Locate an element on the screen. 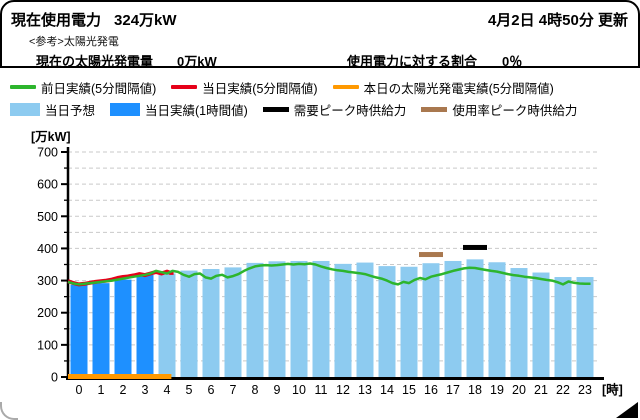 This screenshot has width=640, height=420. header-row-solar: 現在の太陽光発電量 0万kW 使用電力に対する割合 0％ is located at coordinates (320, 60).